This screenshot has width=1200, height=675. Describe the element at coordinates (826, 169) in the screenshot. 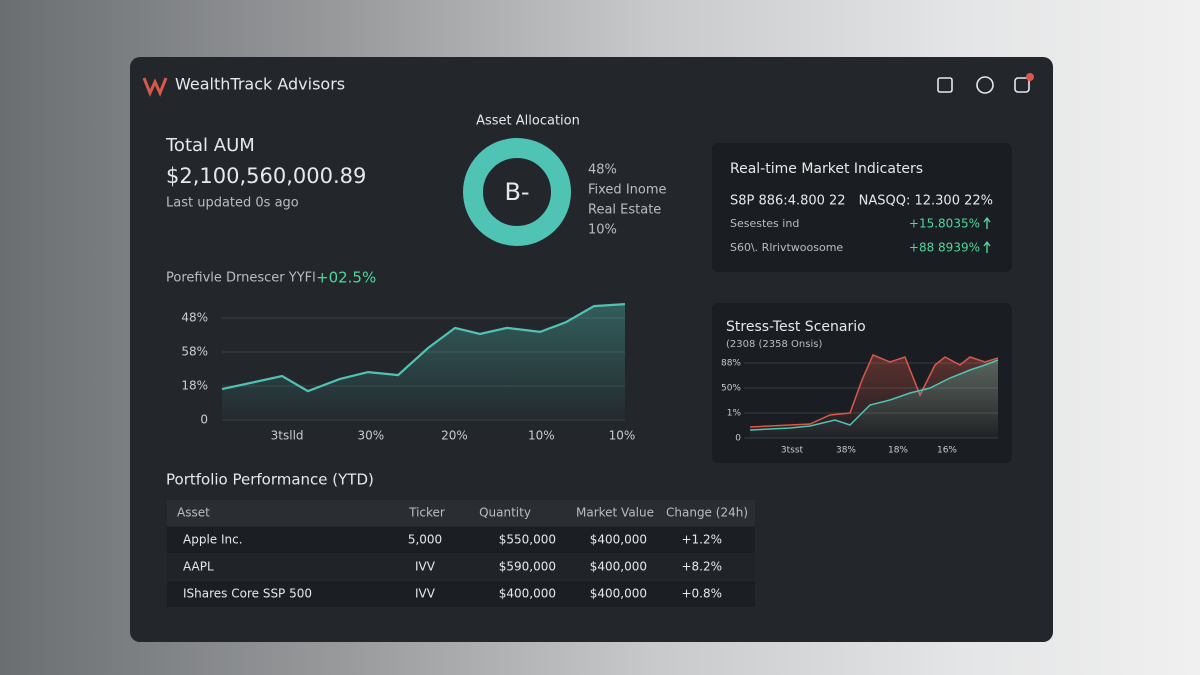

I see `market-title: Real-time Market Indicaters` at that location.